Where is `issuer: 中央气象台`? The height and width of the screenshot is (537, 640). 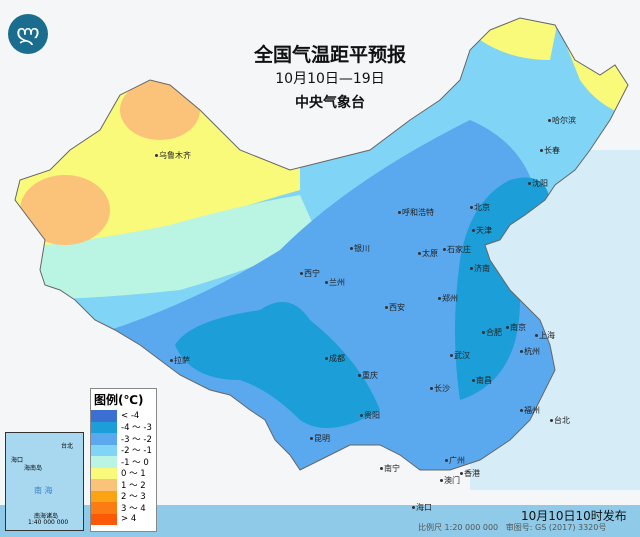
issuer: 中央气象台 is located at coordinates (330, 103).